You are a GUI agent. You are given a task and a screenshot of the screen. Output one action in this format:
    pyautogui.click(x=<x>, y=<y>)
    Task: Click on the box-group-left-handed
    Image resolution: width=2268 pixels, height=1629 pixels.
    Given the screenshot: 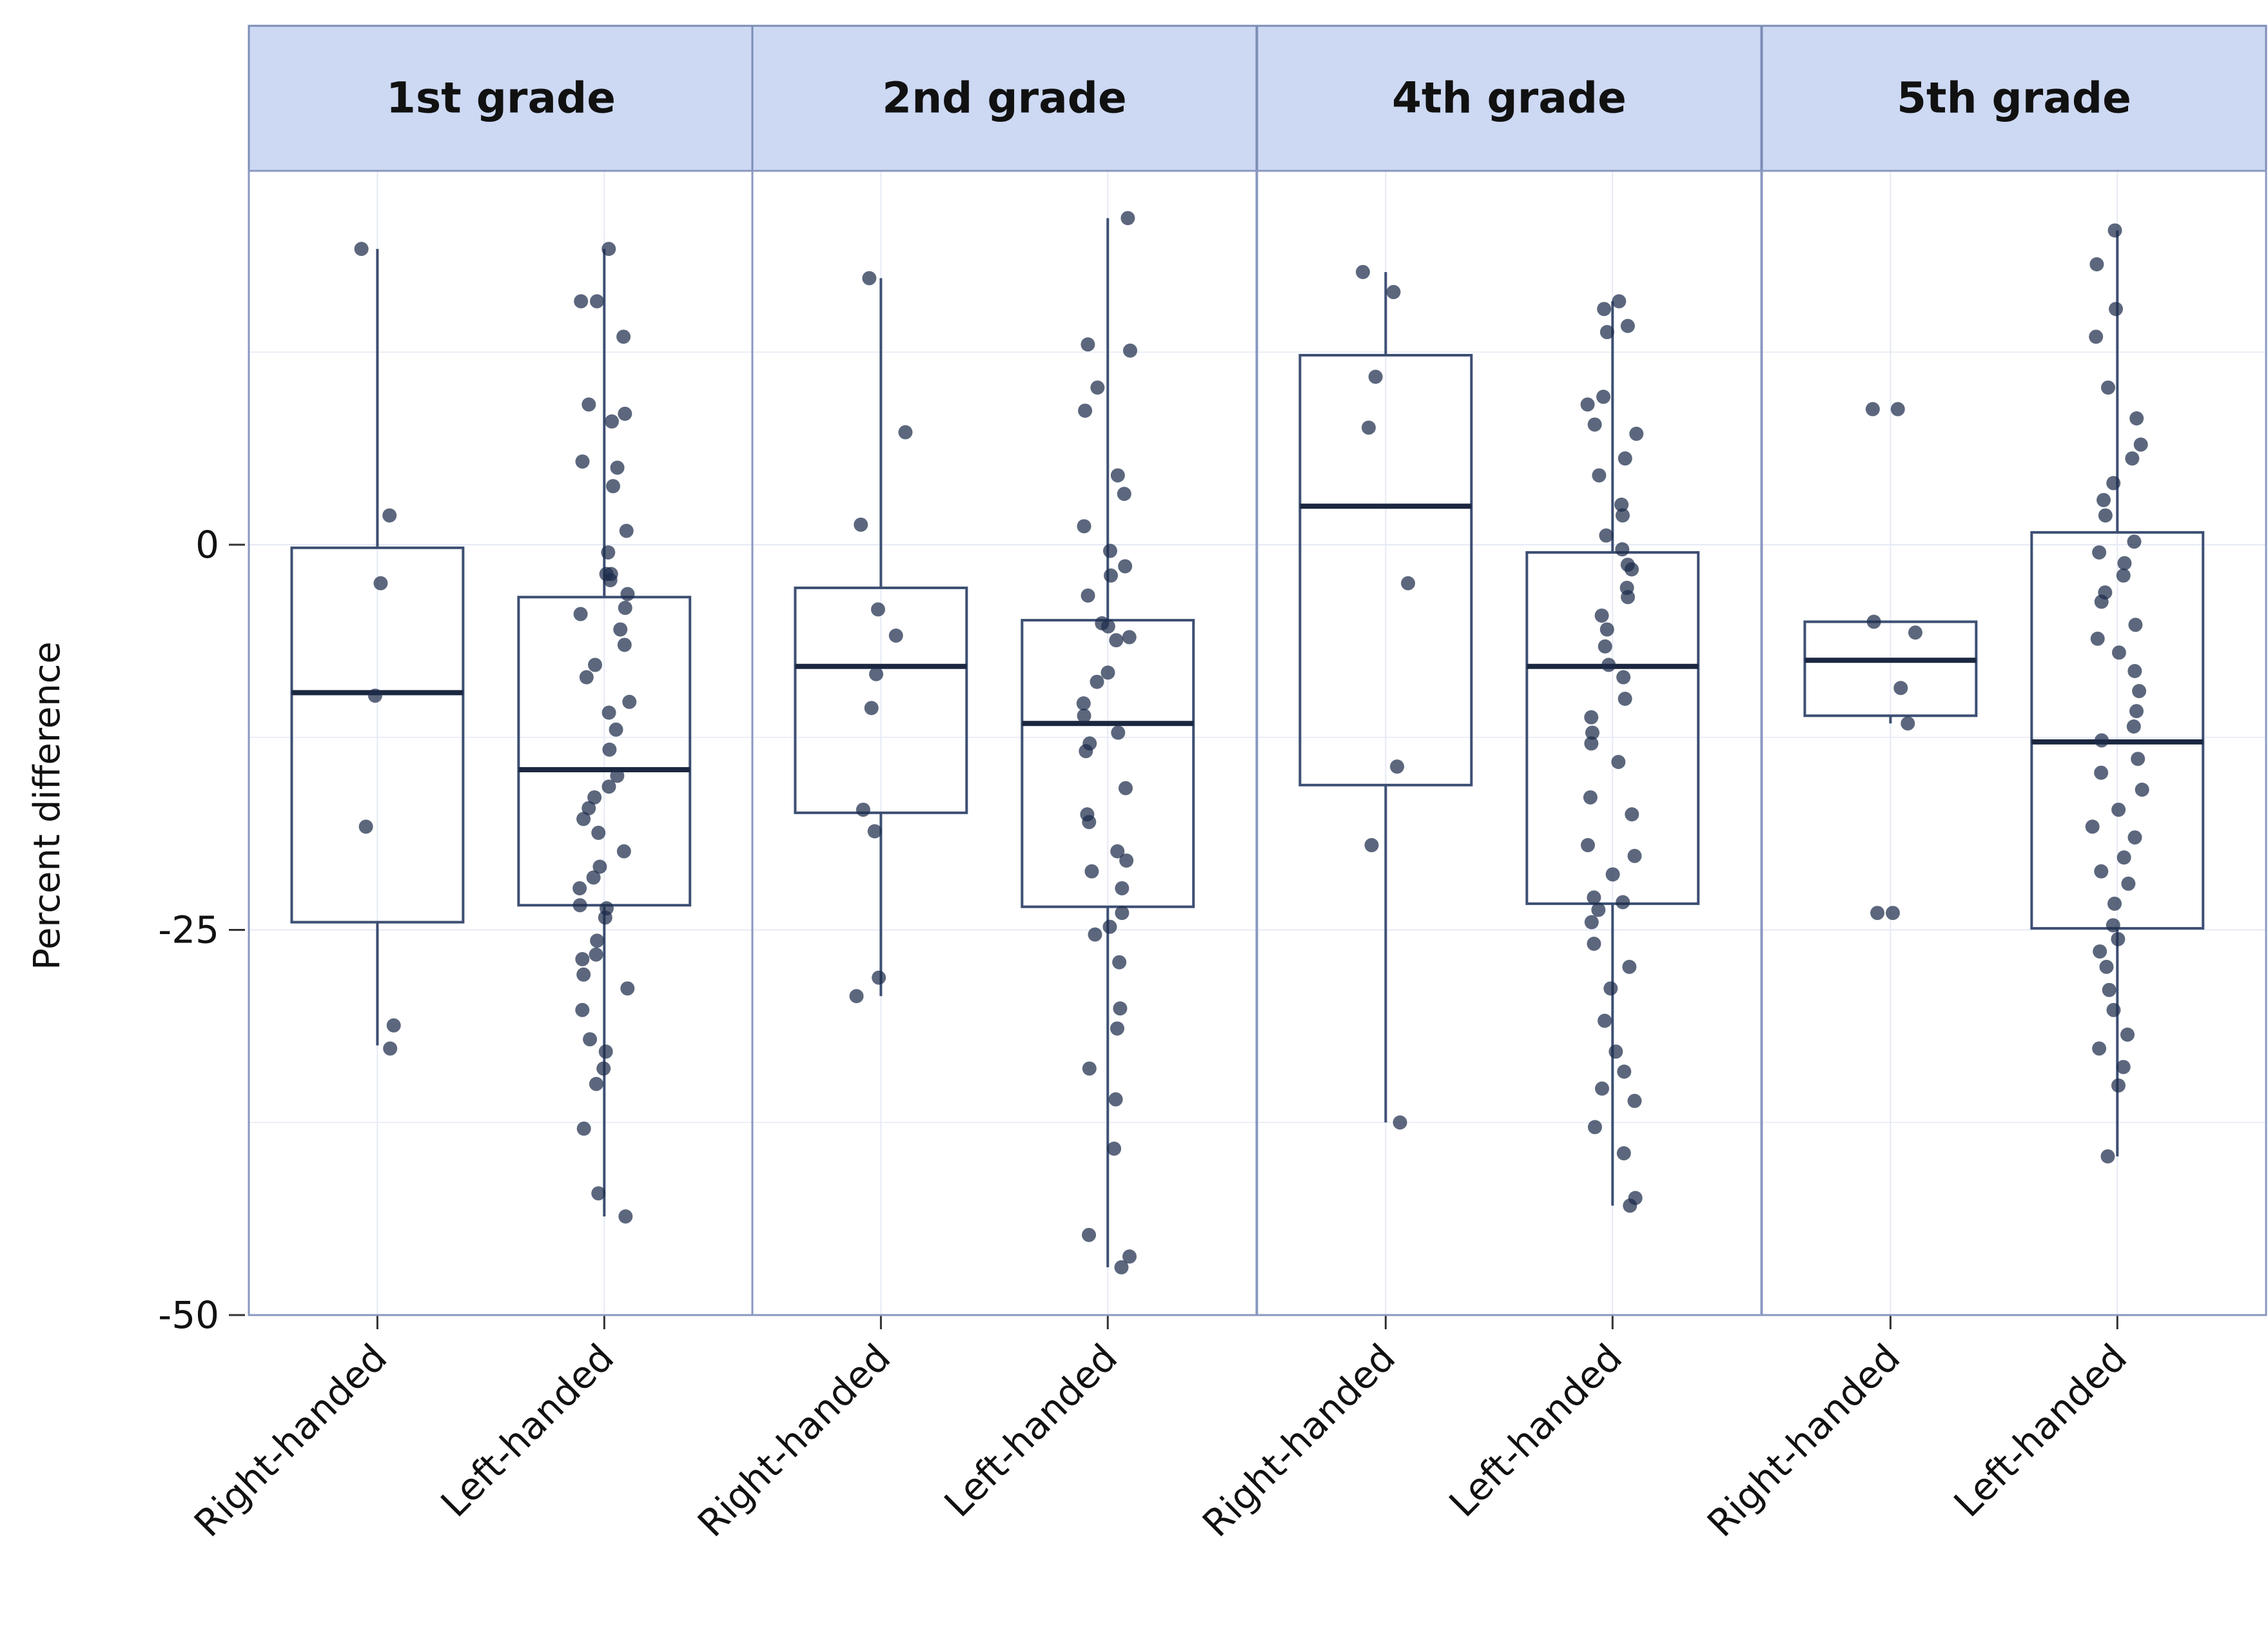 What is the action you would take?
    pyautogui.click(x=604, y=733)
    